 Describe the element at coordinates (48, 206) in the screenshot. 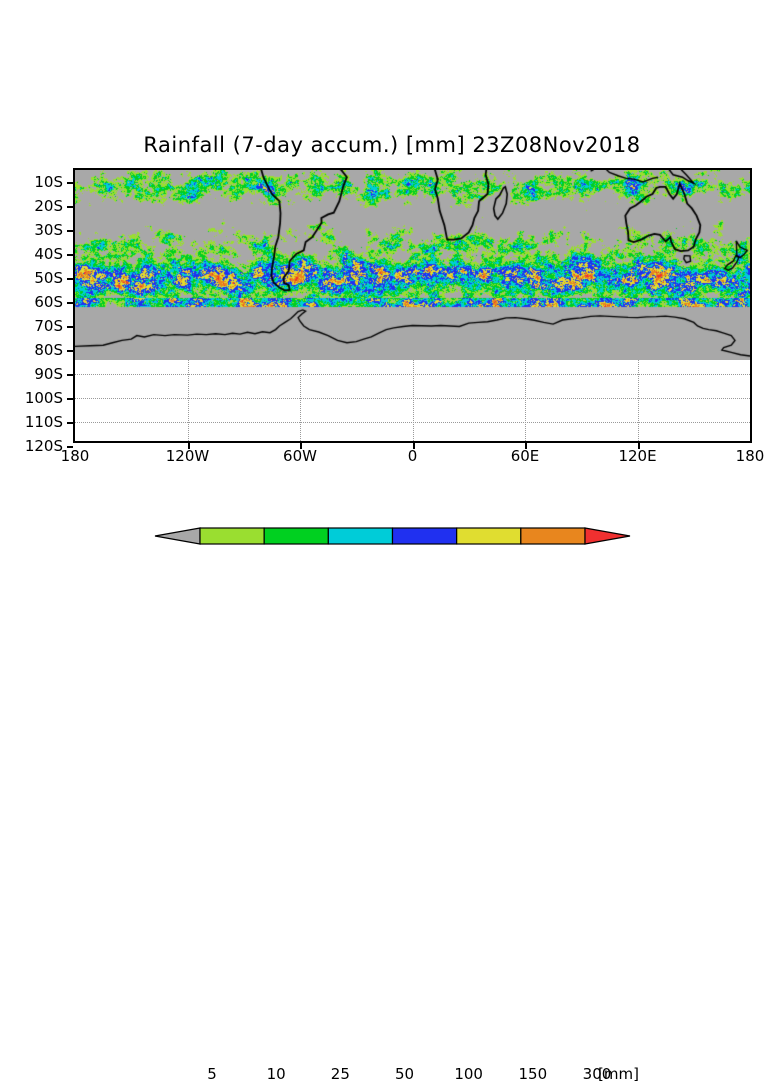

I see `y-axis-label: 20S` at that location.